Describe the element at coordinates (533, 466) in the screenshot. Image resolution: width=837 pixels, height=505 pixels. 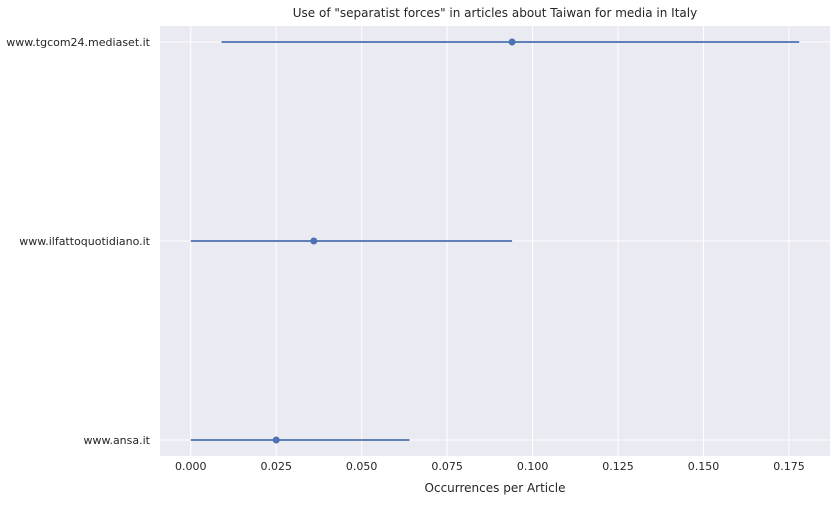
I see `x-tick-label: 0.100` at that location.